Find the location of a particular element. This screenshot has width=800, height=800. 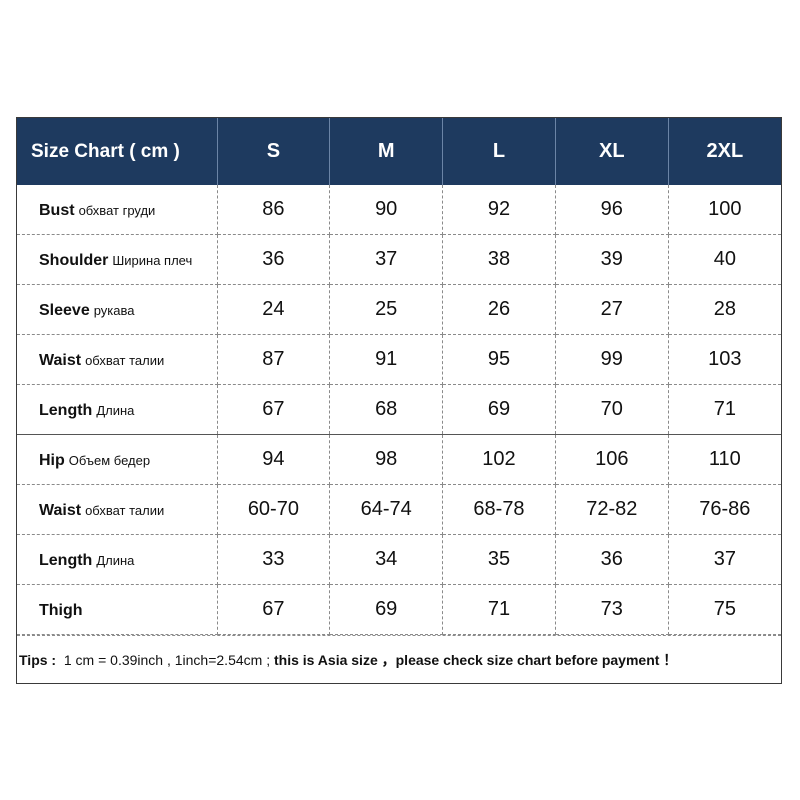

row-label: Hip Объем бедер is located at coordinates (117, 459).